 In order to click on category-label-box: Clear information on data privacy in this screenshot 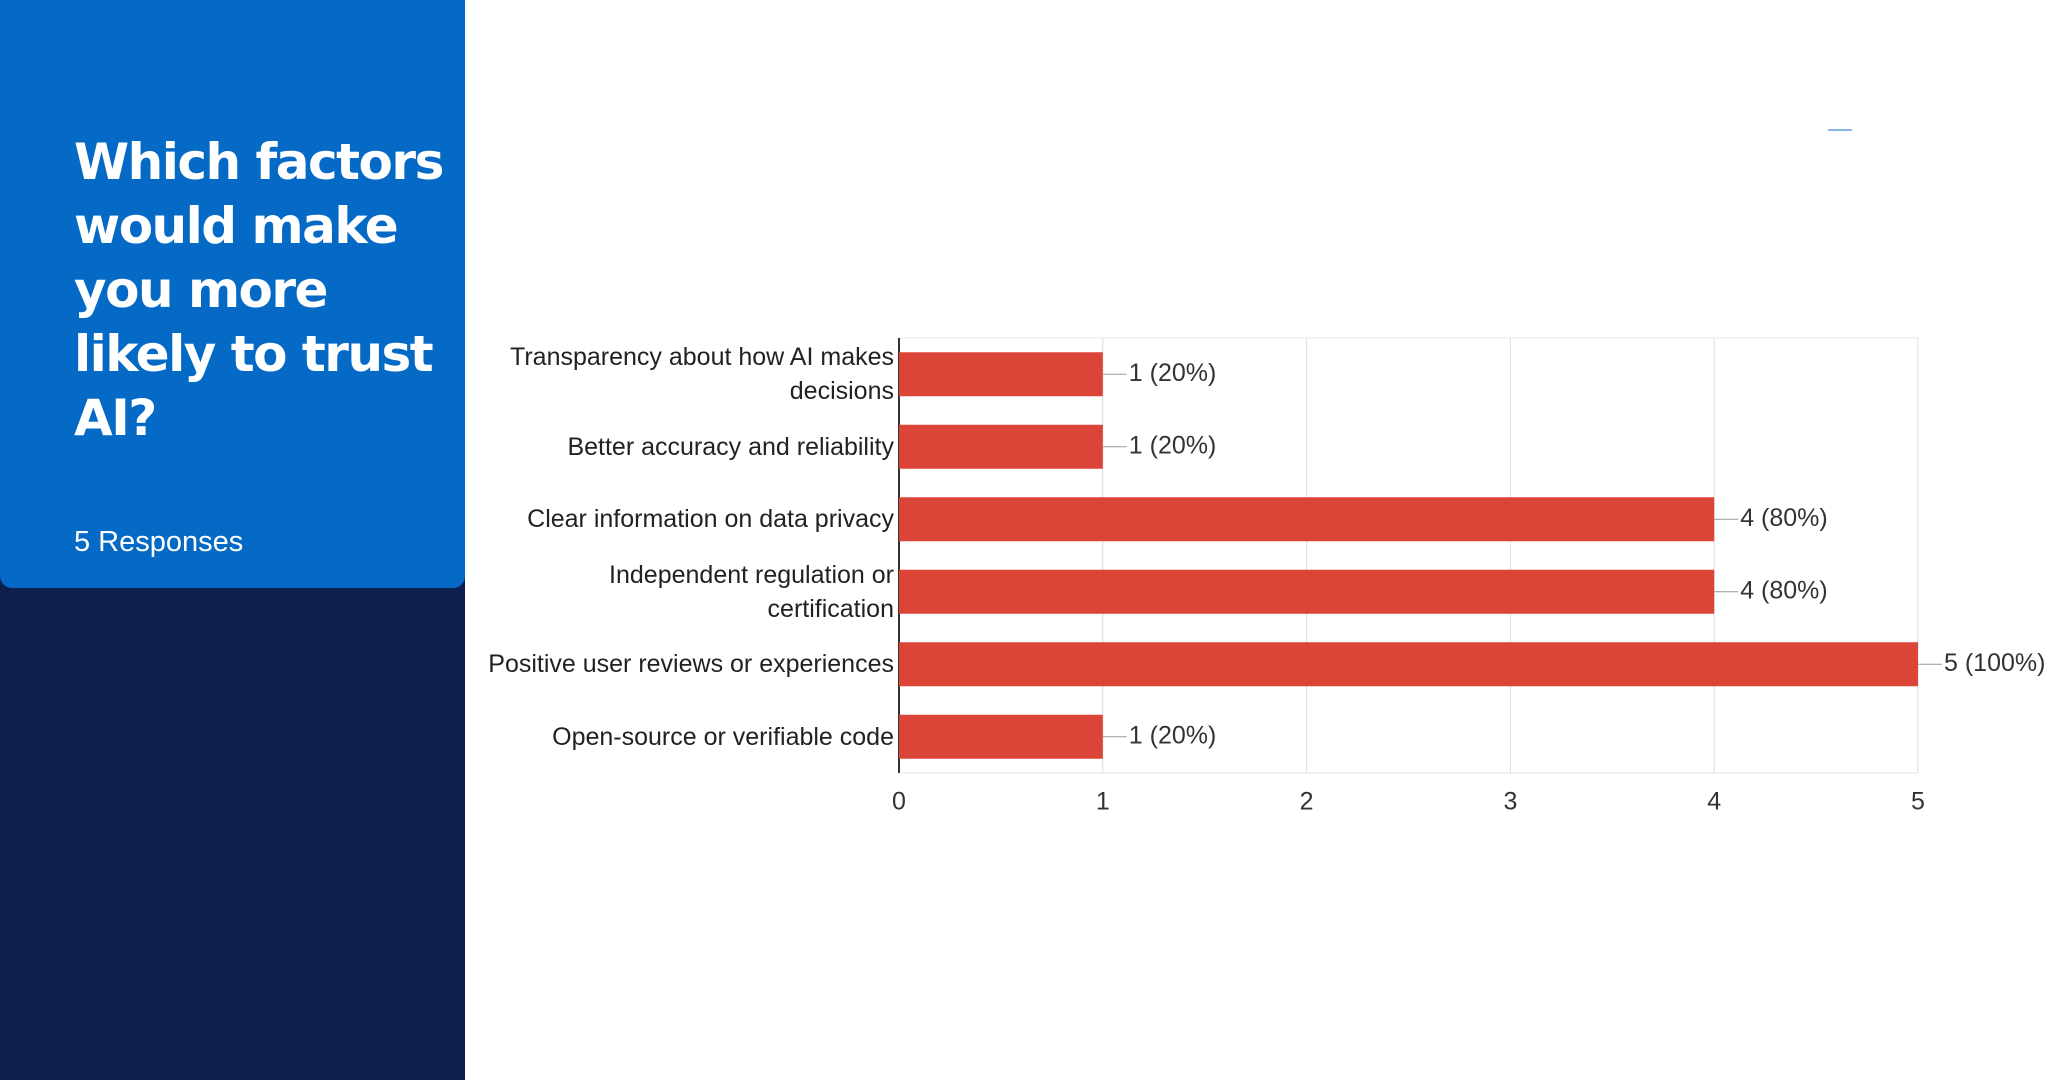, I will do `click(710, 519)`.